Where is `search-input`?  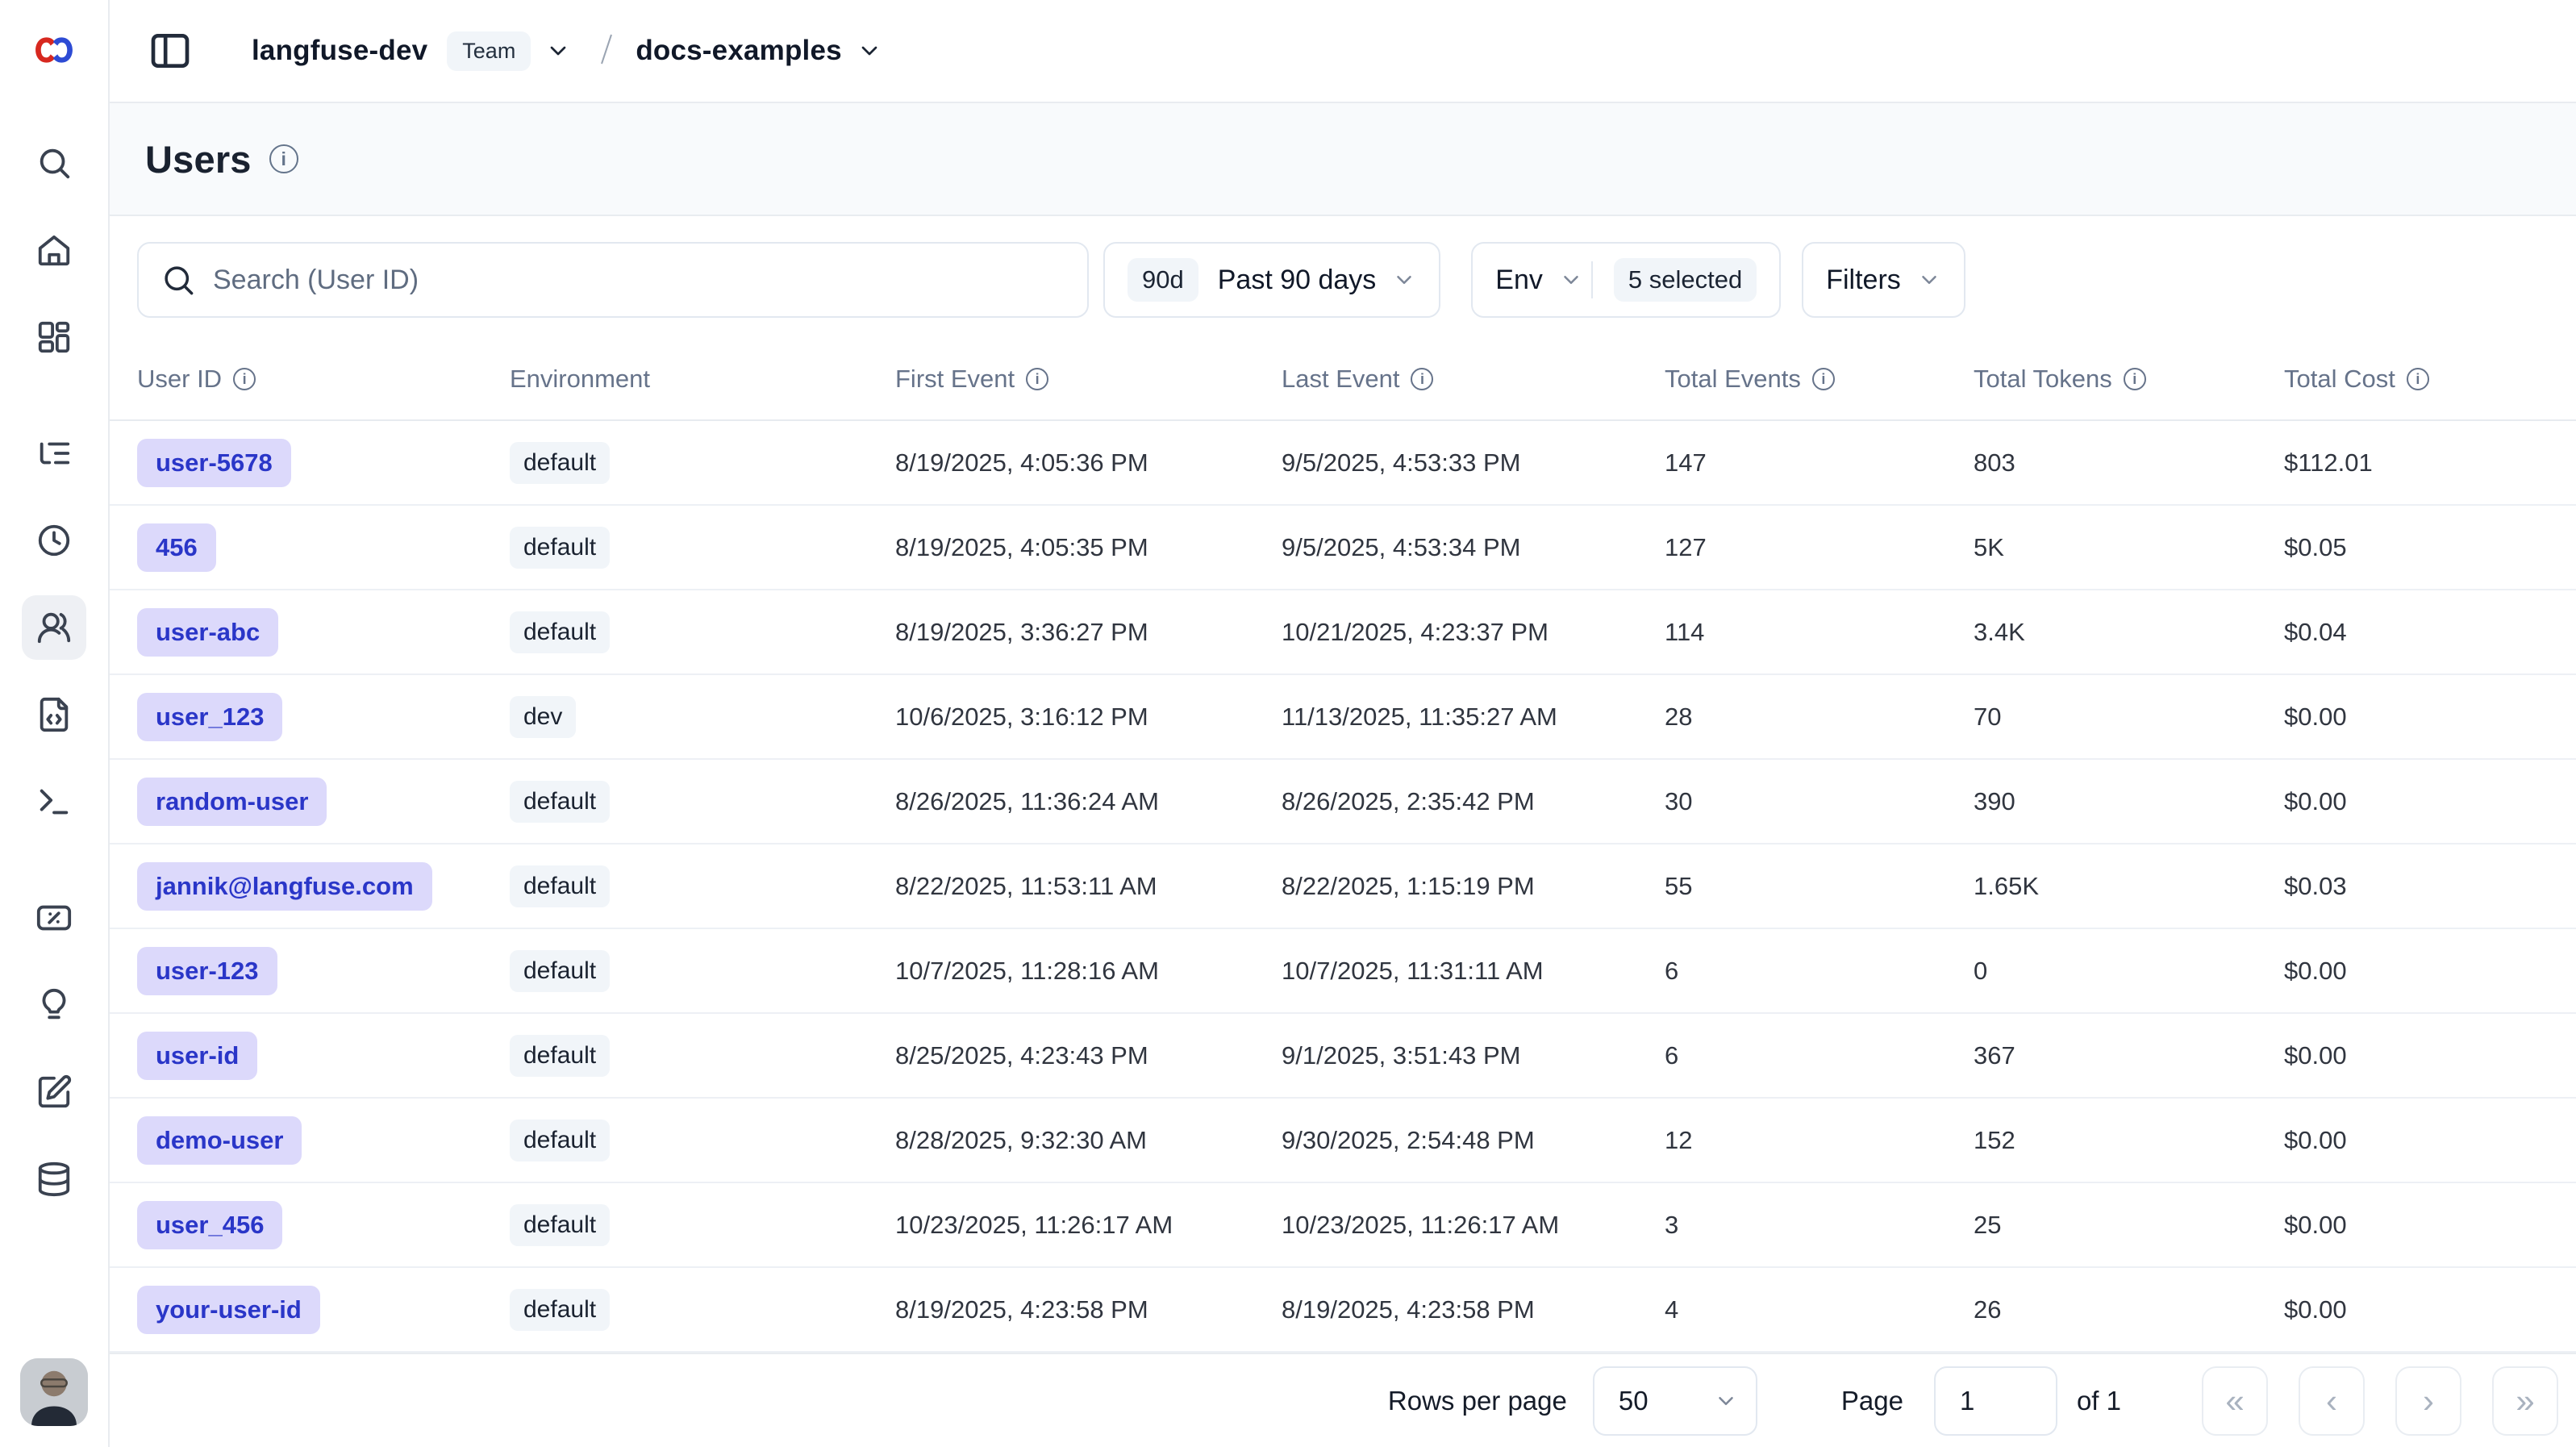
search-input is located at coordinates (650, 280).